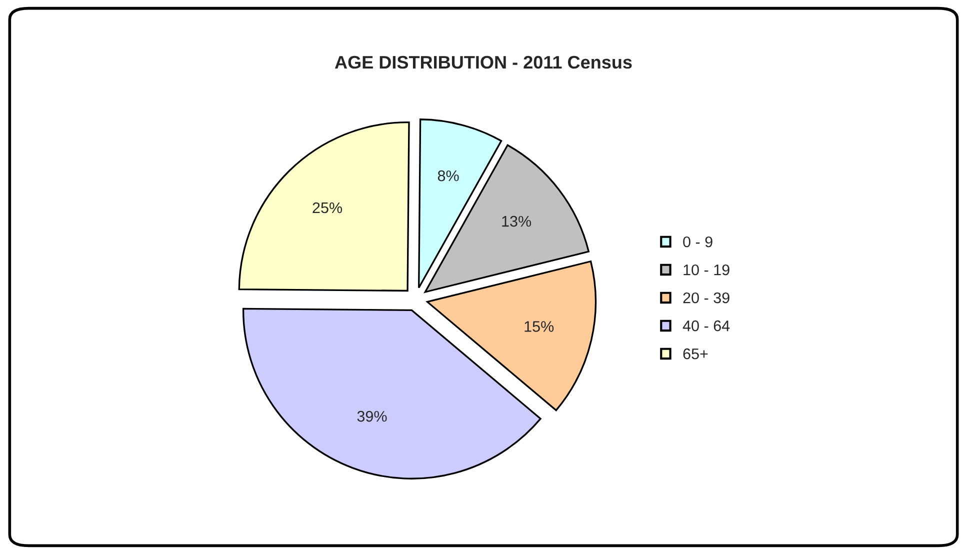 This screenshot has height=554, width=967. Describe the element at coordinates (539, 326) in the screenshot. I see `data-label: 15%` at that location.